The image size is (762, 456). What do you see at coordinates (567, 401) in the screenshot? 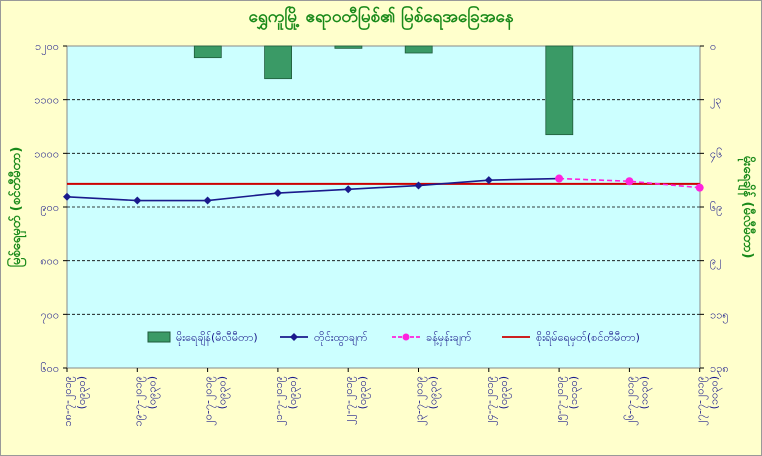
I see `x-tick-label: ၂၅-၇-၂၀၁၉(၁၀၃၀)` at bounding box center [567, 401].